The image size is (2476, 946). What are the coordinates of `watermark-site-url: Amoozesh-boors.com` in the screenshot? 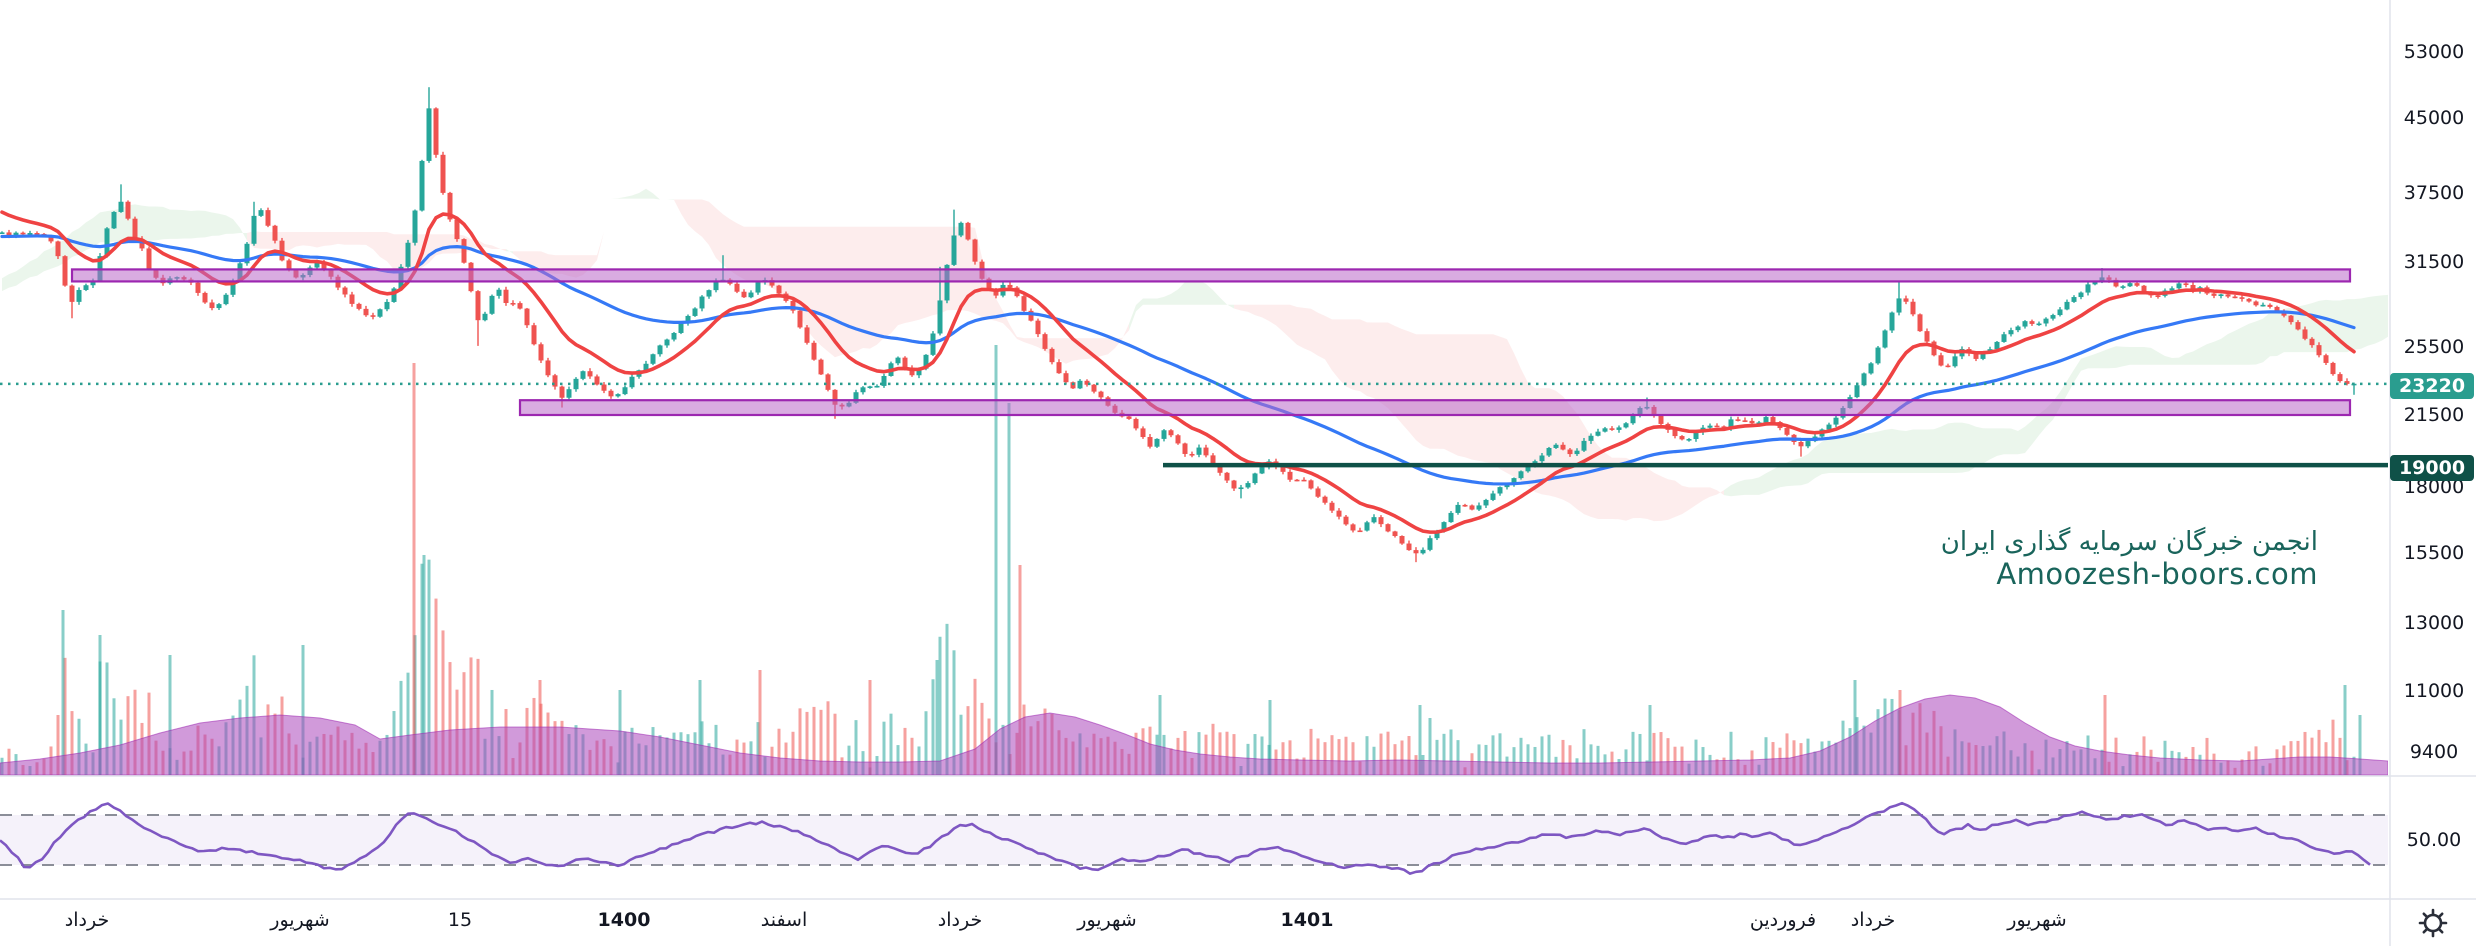 It's located at (2157, 573).